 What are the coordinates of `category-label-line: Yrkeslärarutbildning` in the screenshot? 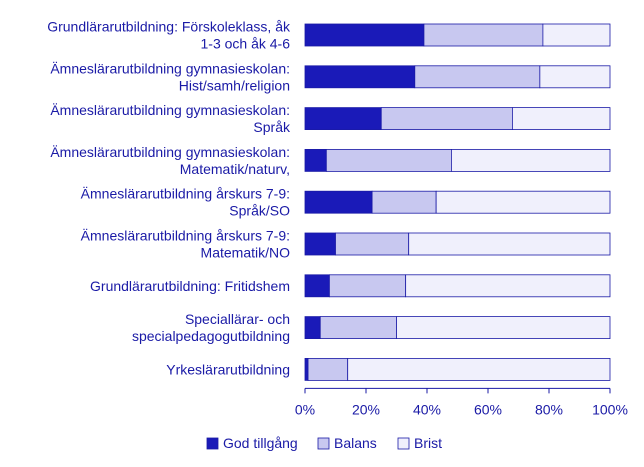 It's located at (228, 369).